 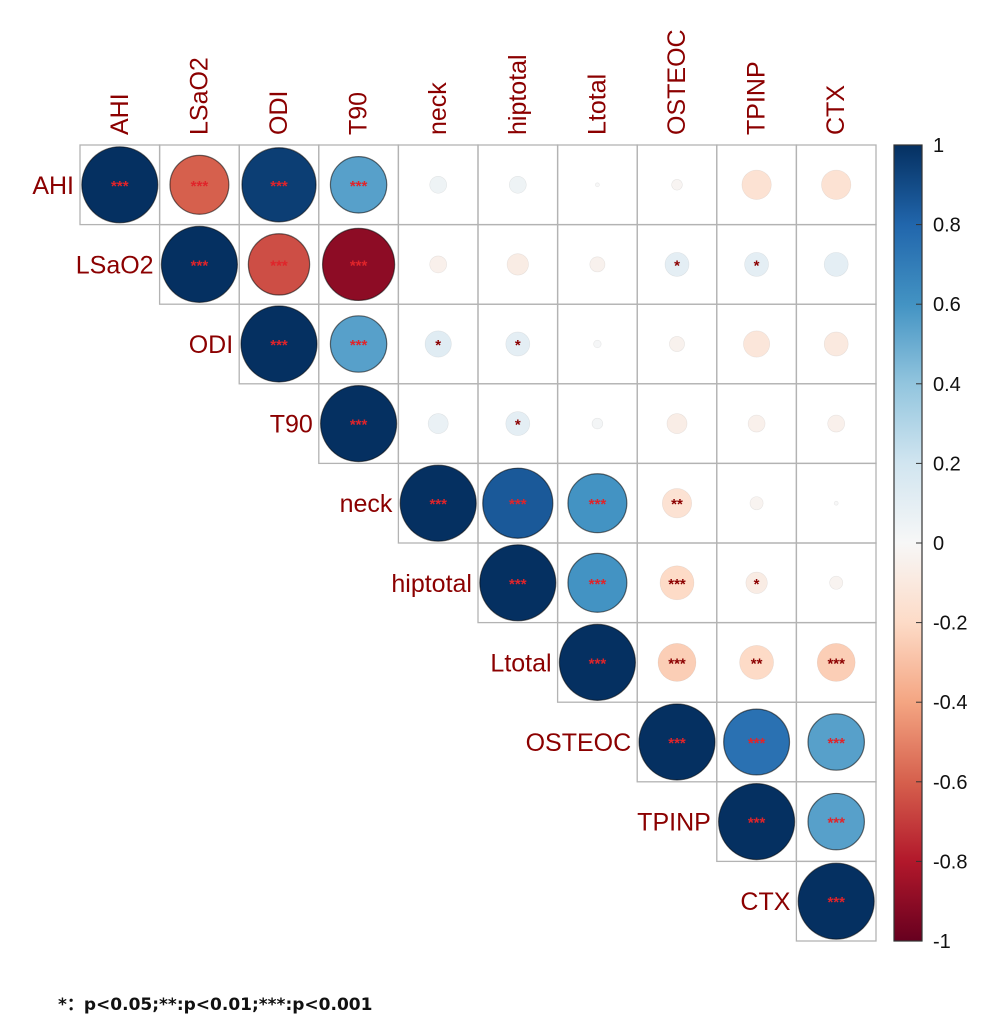 What do you see at coordinates (942, 942) in the screenshot?
I see `legend-tick-label: -1` at bounding box center [942, 942].